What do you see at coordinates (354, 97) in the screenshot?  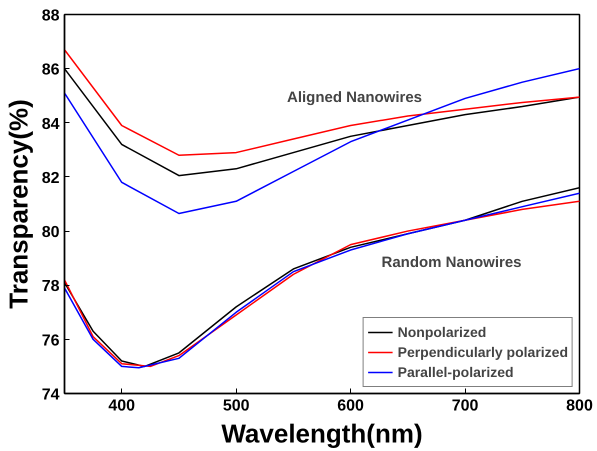 I see `annotation: Aligned Nanowires` at bounding box center [354, 97].